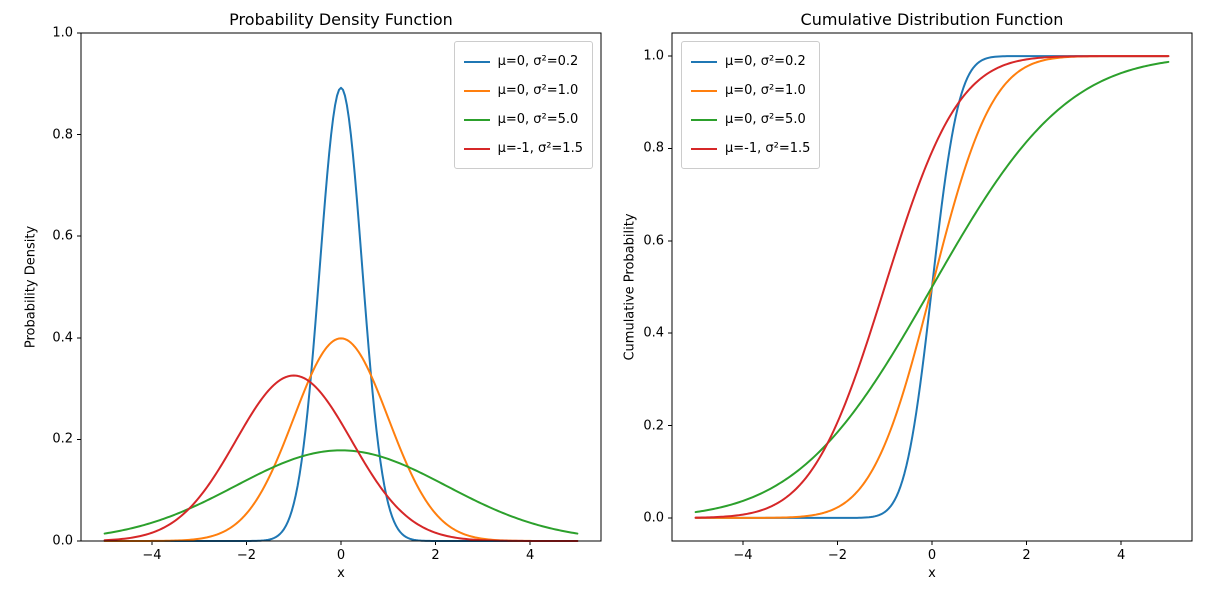  Describe the element at coordinates (932, 573) in the screenshot. I see `cdf-x-axis-label: x` at that location.